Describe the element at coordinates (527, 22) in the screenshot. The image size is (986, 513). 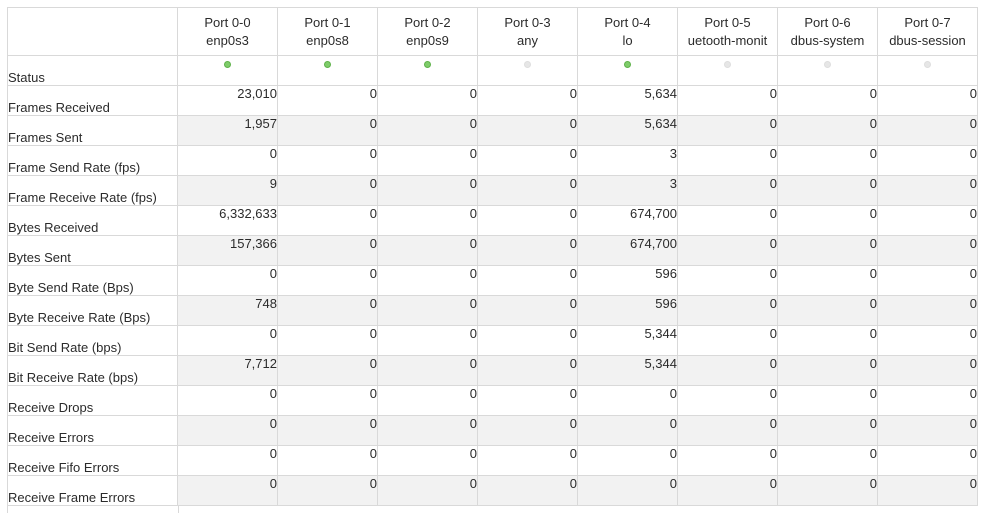
I see `port-name: Port 0-3` at that location.